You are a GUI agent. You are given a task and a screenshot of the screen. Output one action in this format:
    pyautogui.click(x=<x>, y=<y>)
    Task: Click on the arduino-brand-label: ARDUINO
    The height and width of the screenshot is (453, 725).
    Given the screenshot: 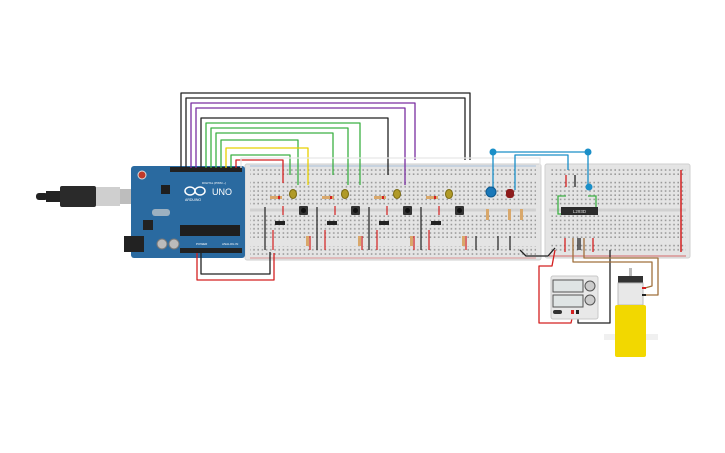 What is the action you would take?
    pyautogui.click(x=193, y=200)
    